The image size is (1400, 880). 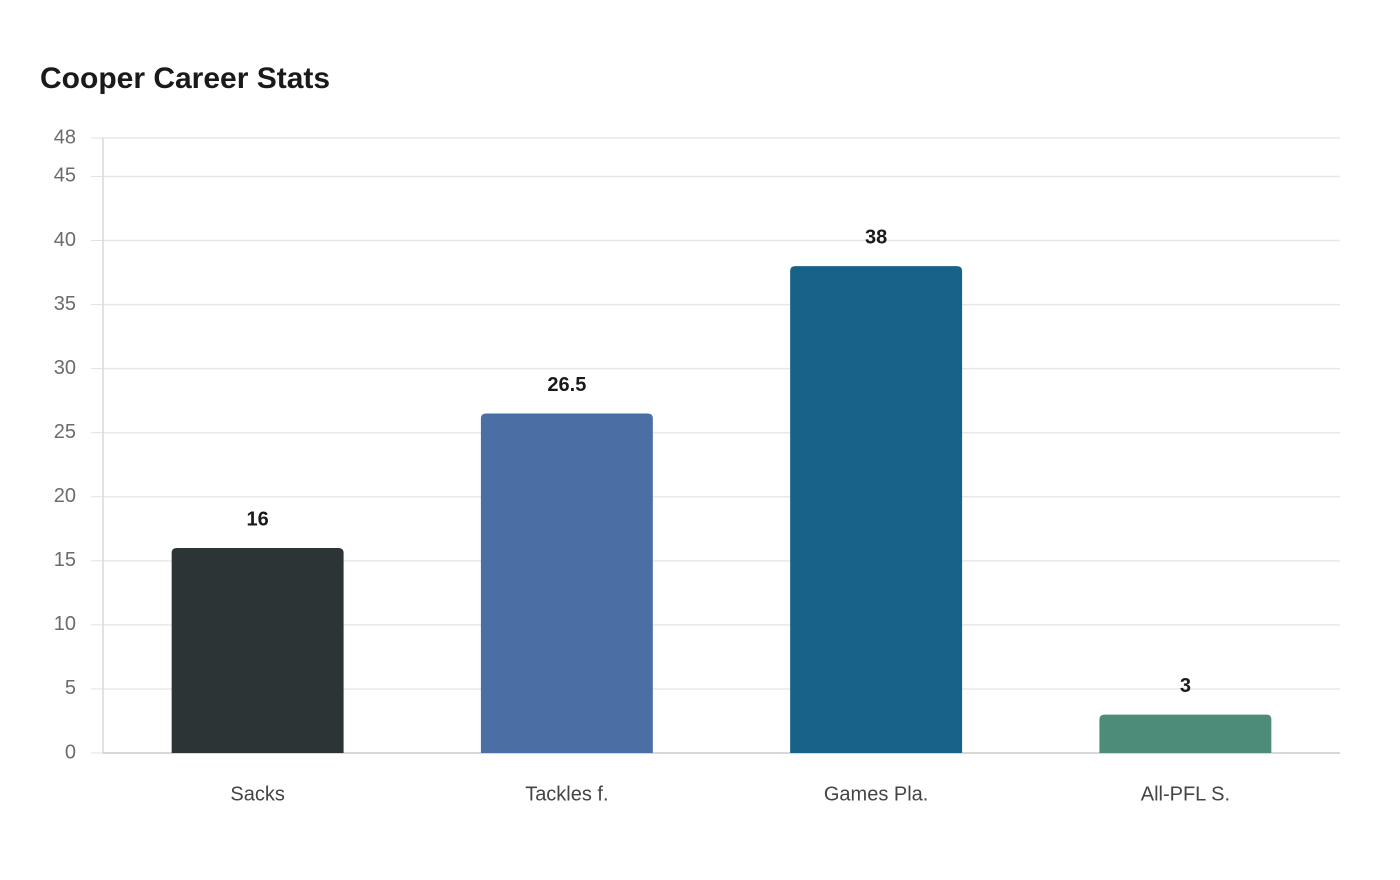 What do you see at coordinates (566, 794) in the screenshot?
I see `x-tick-label: Tackles f.` at bounding box center [566, 794].